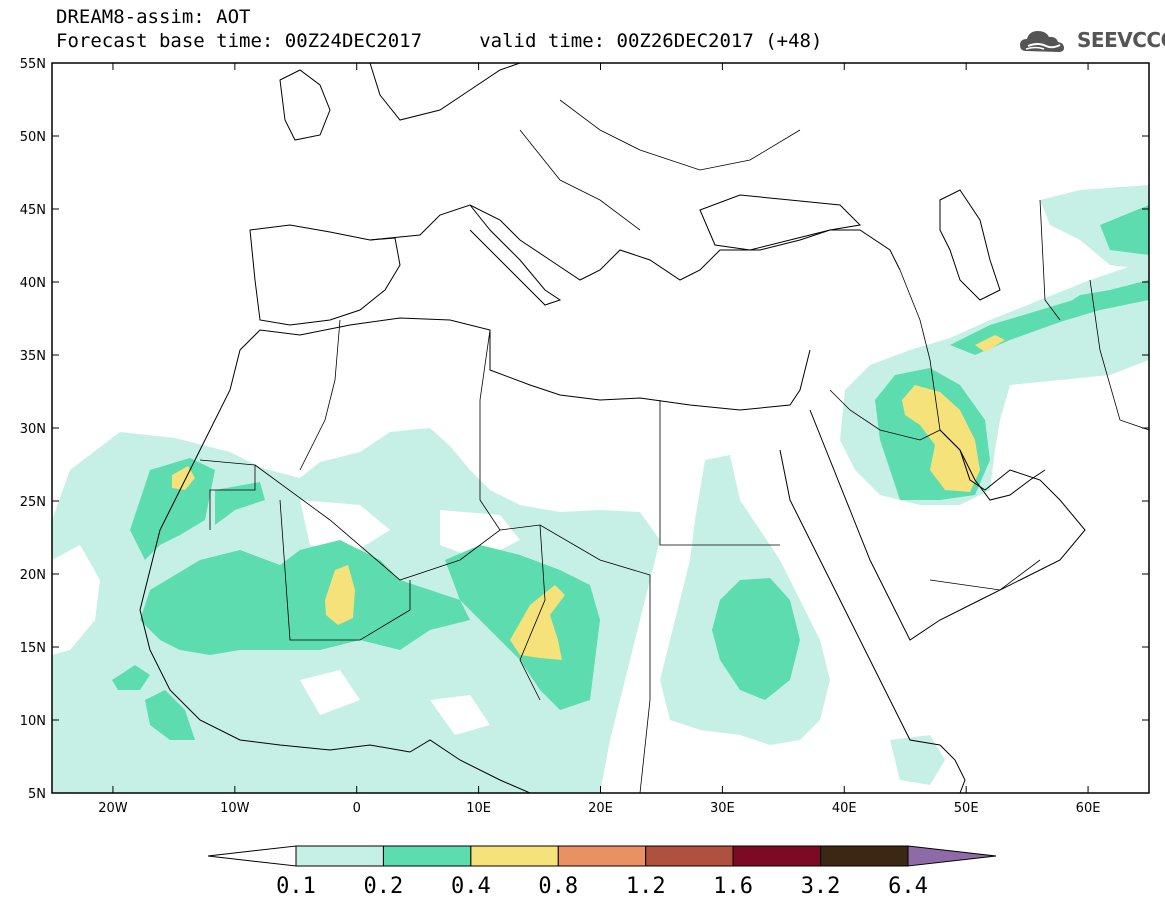  Describe the element at coordinates (952, 768) in the screenshot. I see `coast-horn` at that location.